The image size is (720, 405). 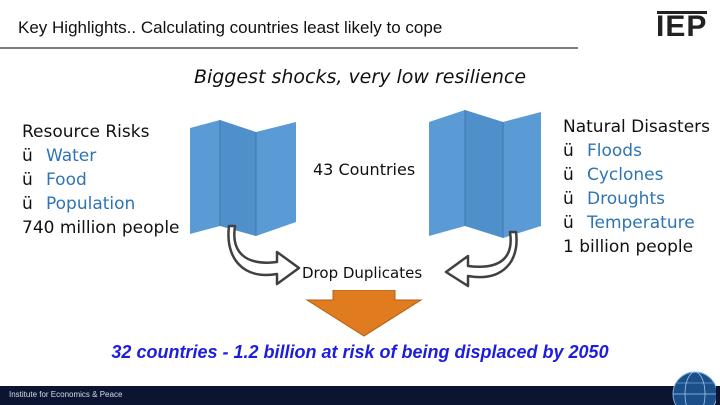 I want to click on countries-count-label: 43 Countries, so click(x=364, y=169).